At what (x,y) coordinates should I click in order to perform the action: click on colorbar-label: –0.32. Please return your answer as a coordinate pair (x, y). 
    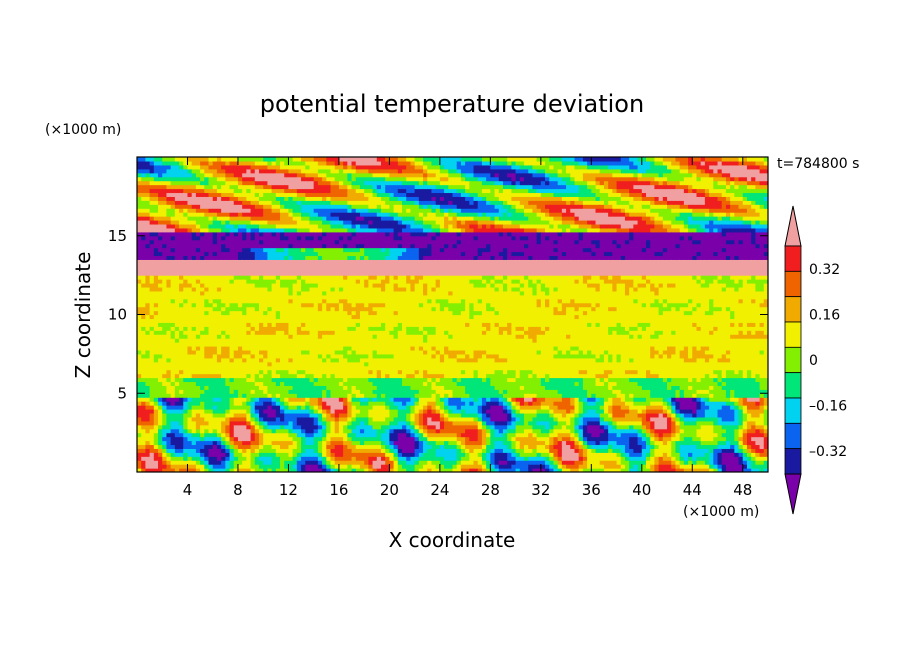
    Looking at the image, I should click on (828, 452).